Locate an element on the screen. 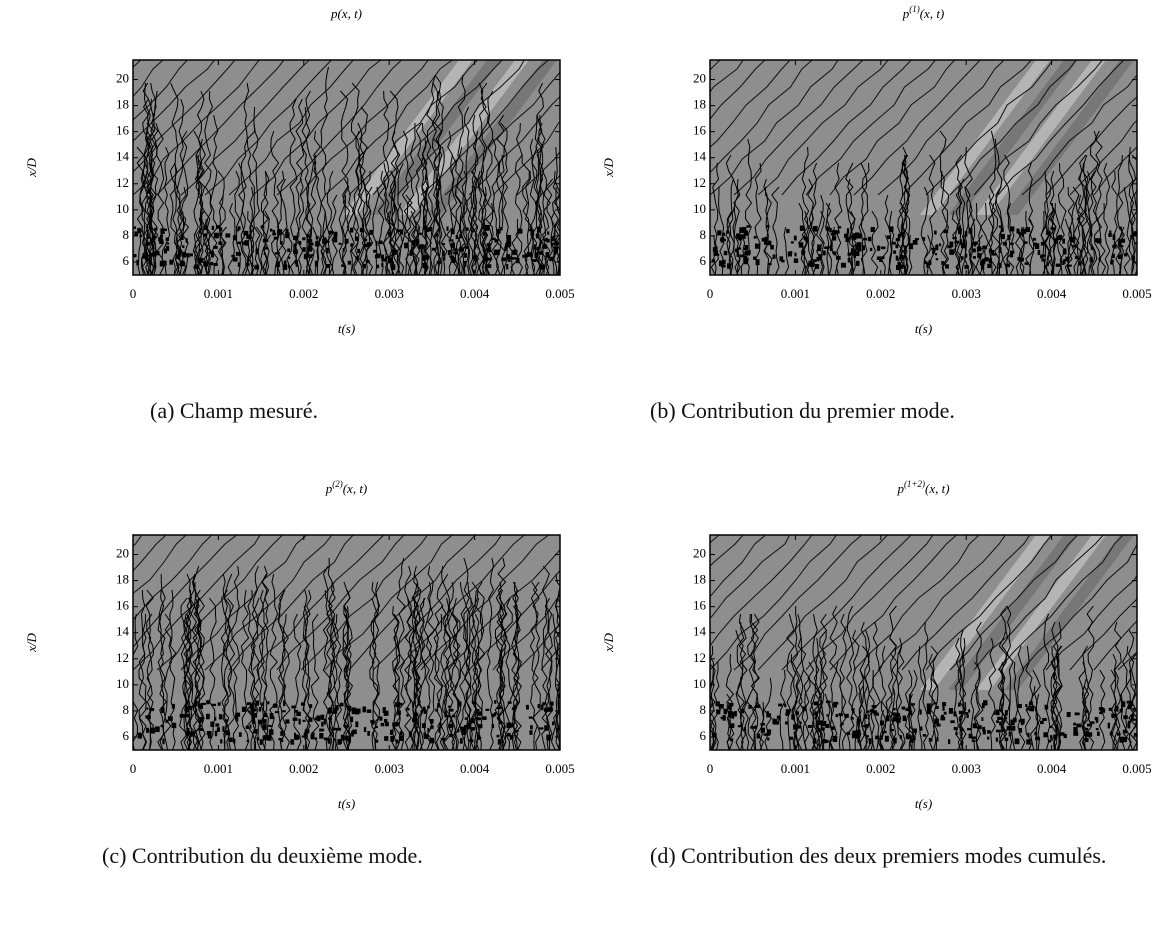  x-axis-label: t(s) is located at coordinates (346, 803).